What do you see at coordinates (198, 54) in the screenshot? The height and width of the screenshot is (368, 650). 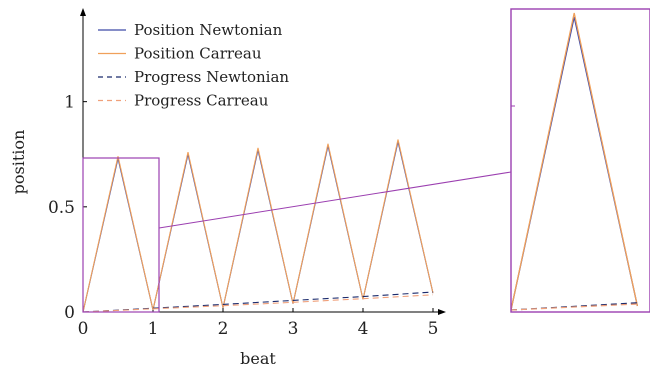 I see `legend-label-1: Position Carreau` at bounding box center [198, 54].